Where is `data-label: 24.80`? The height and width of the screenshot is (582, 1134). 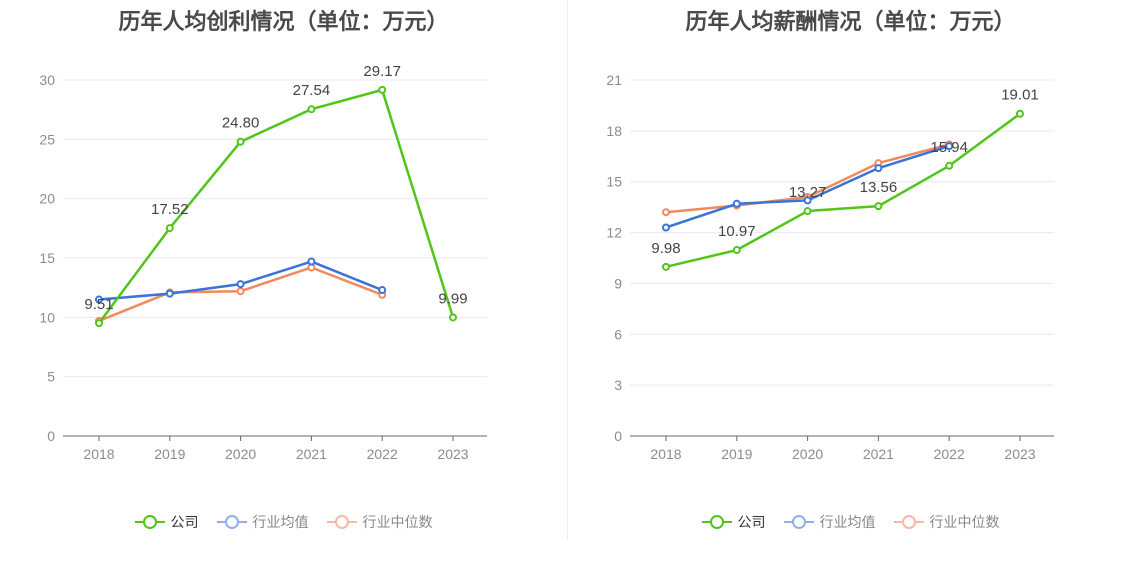 data-label: 24.80 is located at coordinates (241, 123).